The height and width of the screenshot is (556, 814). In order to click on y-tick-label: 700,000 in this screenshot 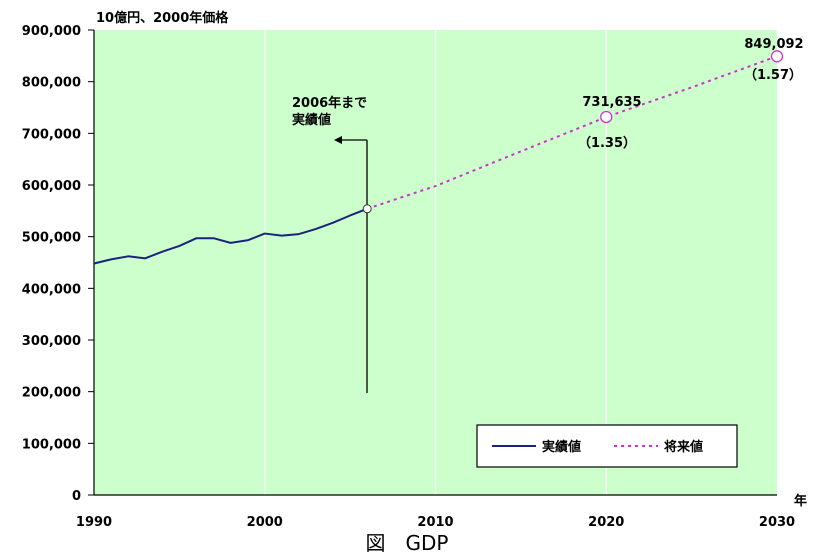, I will do `click(51, 134)`.